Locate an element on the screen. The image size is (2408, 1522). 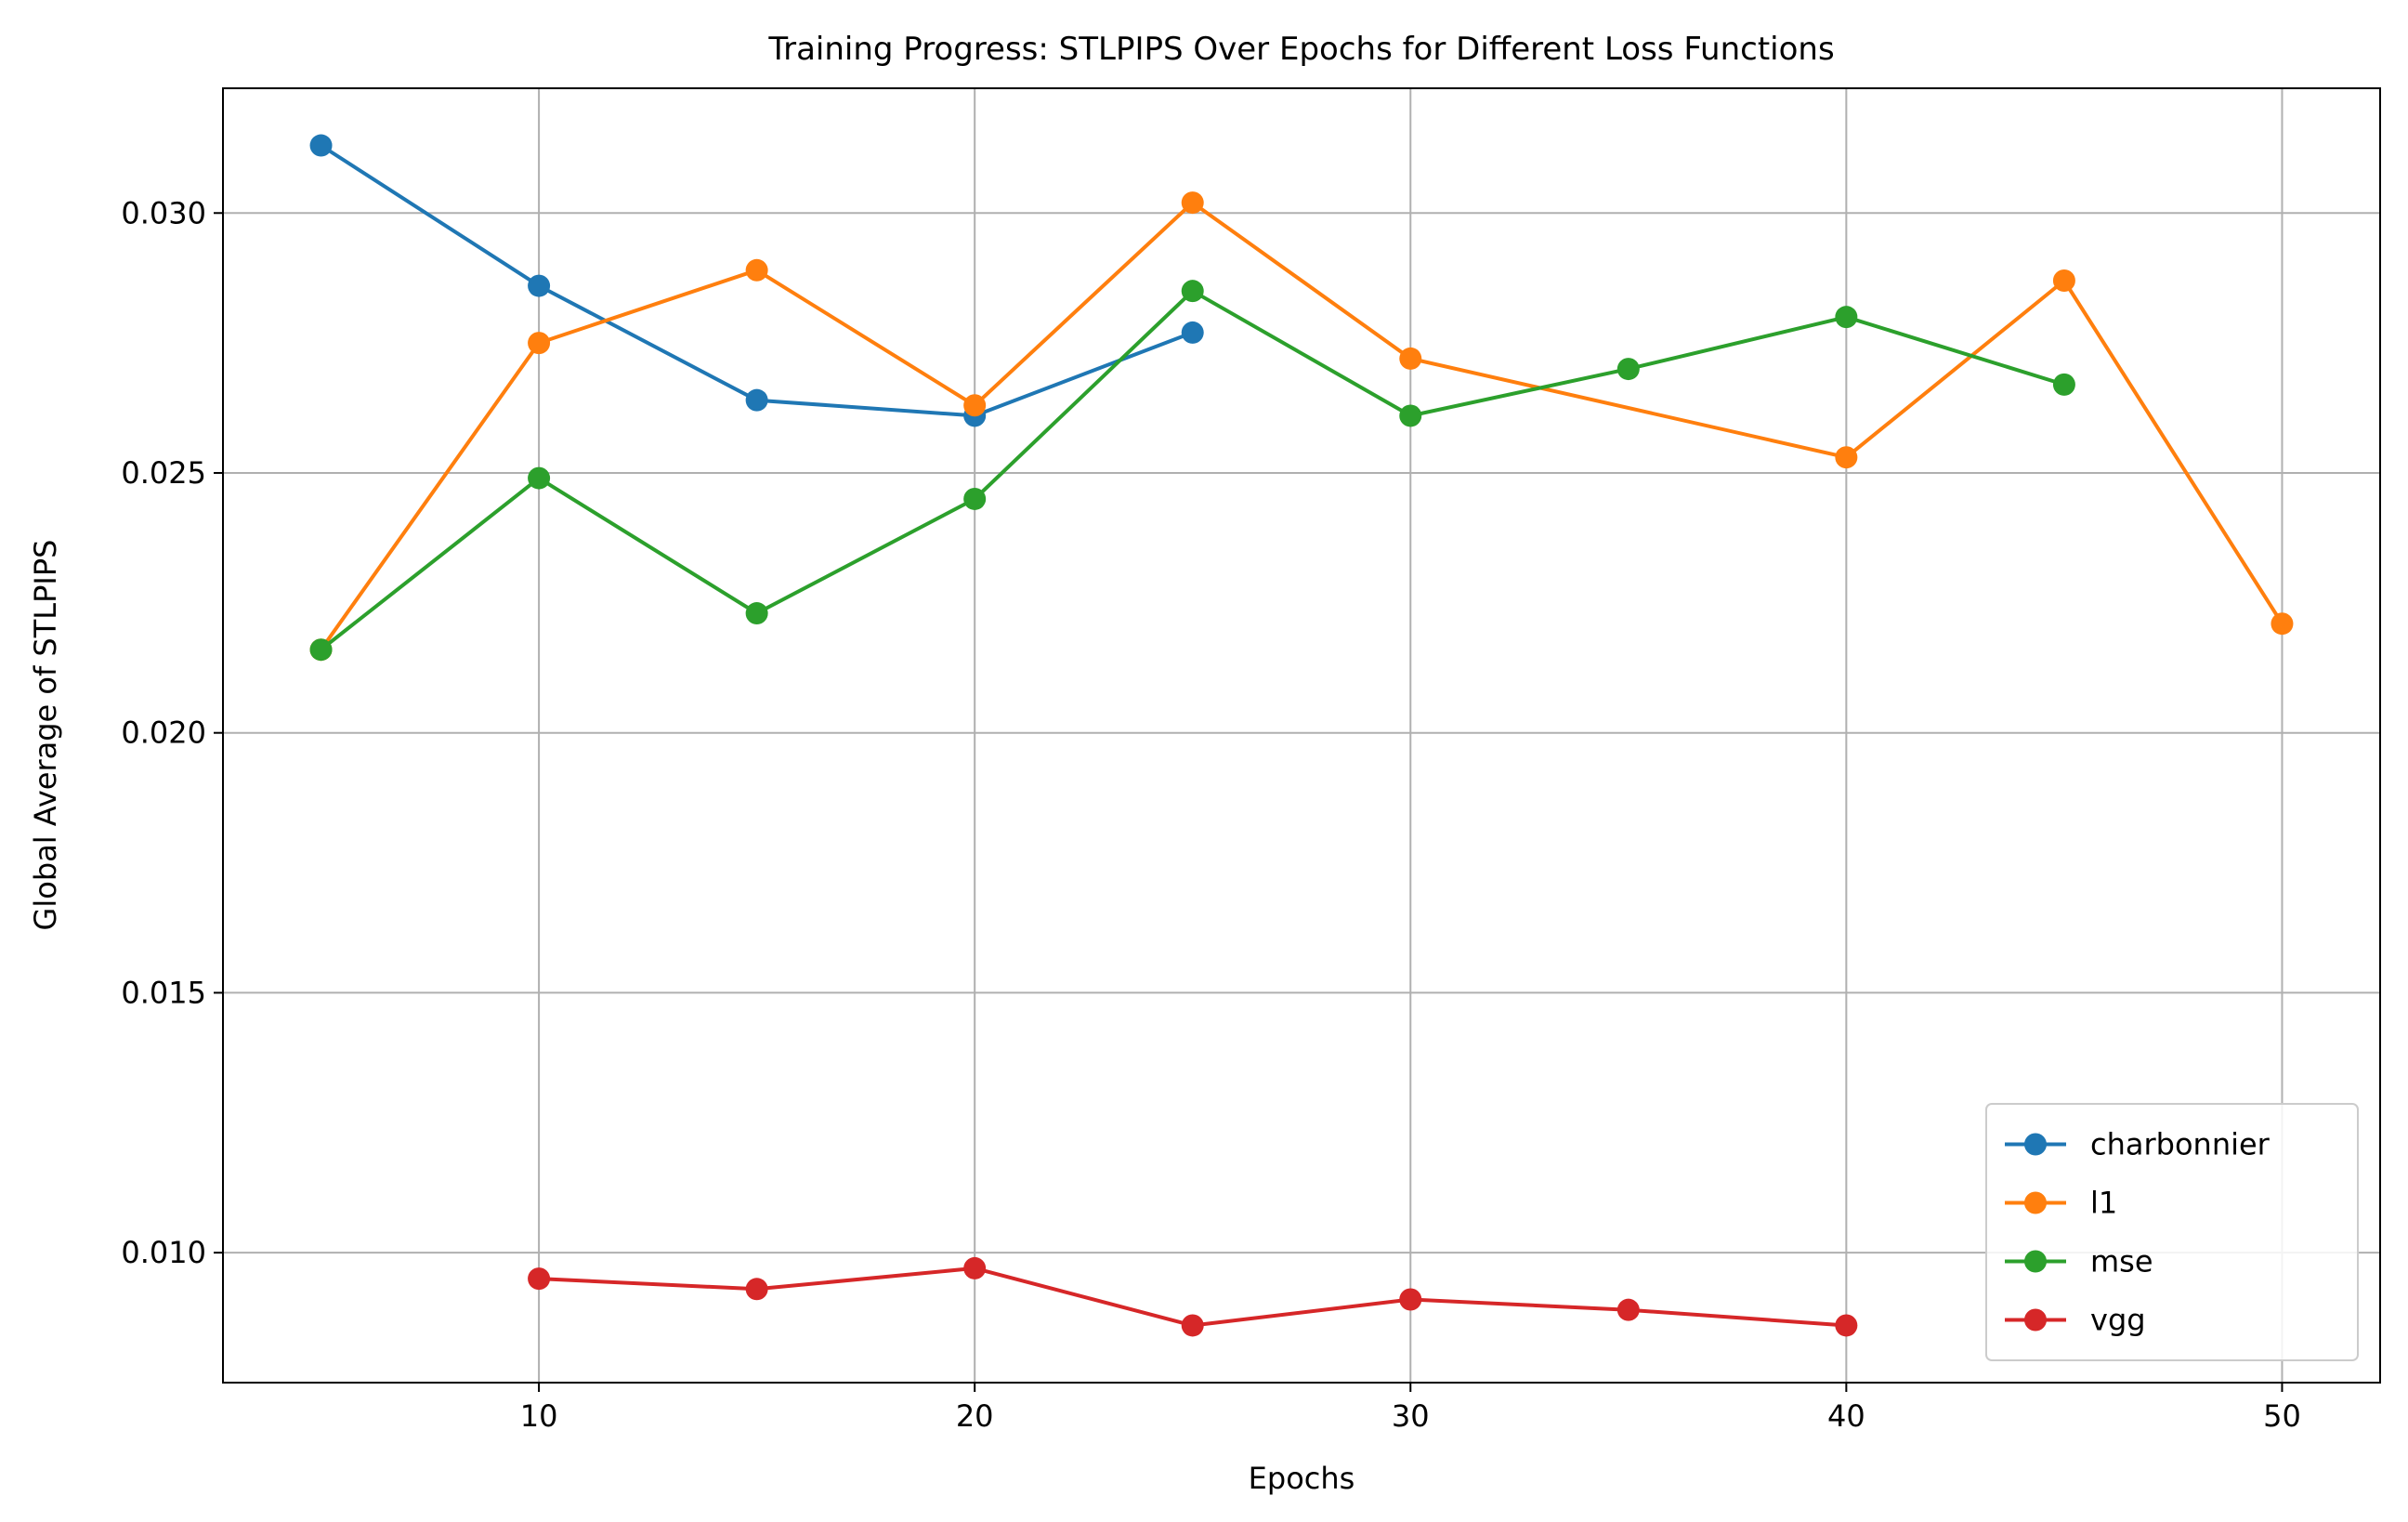
legend-marker-l1 is located at coordinates (2035, 1203).